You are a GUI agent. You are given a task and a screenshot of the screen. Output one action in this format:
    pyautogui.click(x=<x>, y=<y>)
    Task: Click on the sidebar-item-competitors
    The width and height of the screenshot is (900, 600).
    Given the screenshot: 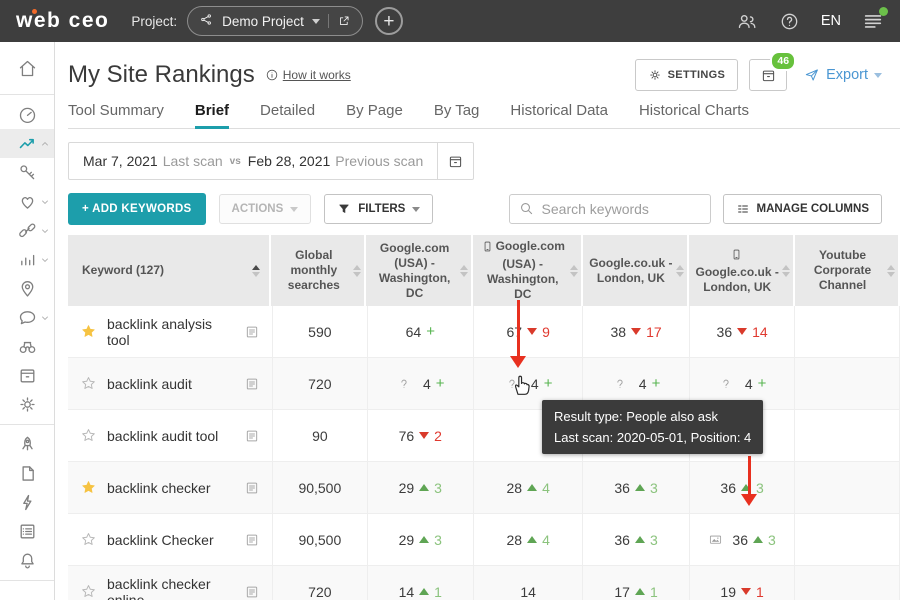 What is the action you would take?
    pyautogui.click(x=27, y=346)
    